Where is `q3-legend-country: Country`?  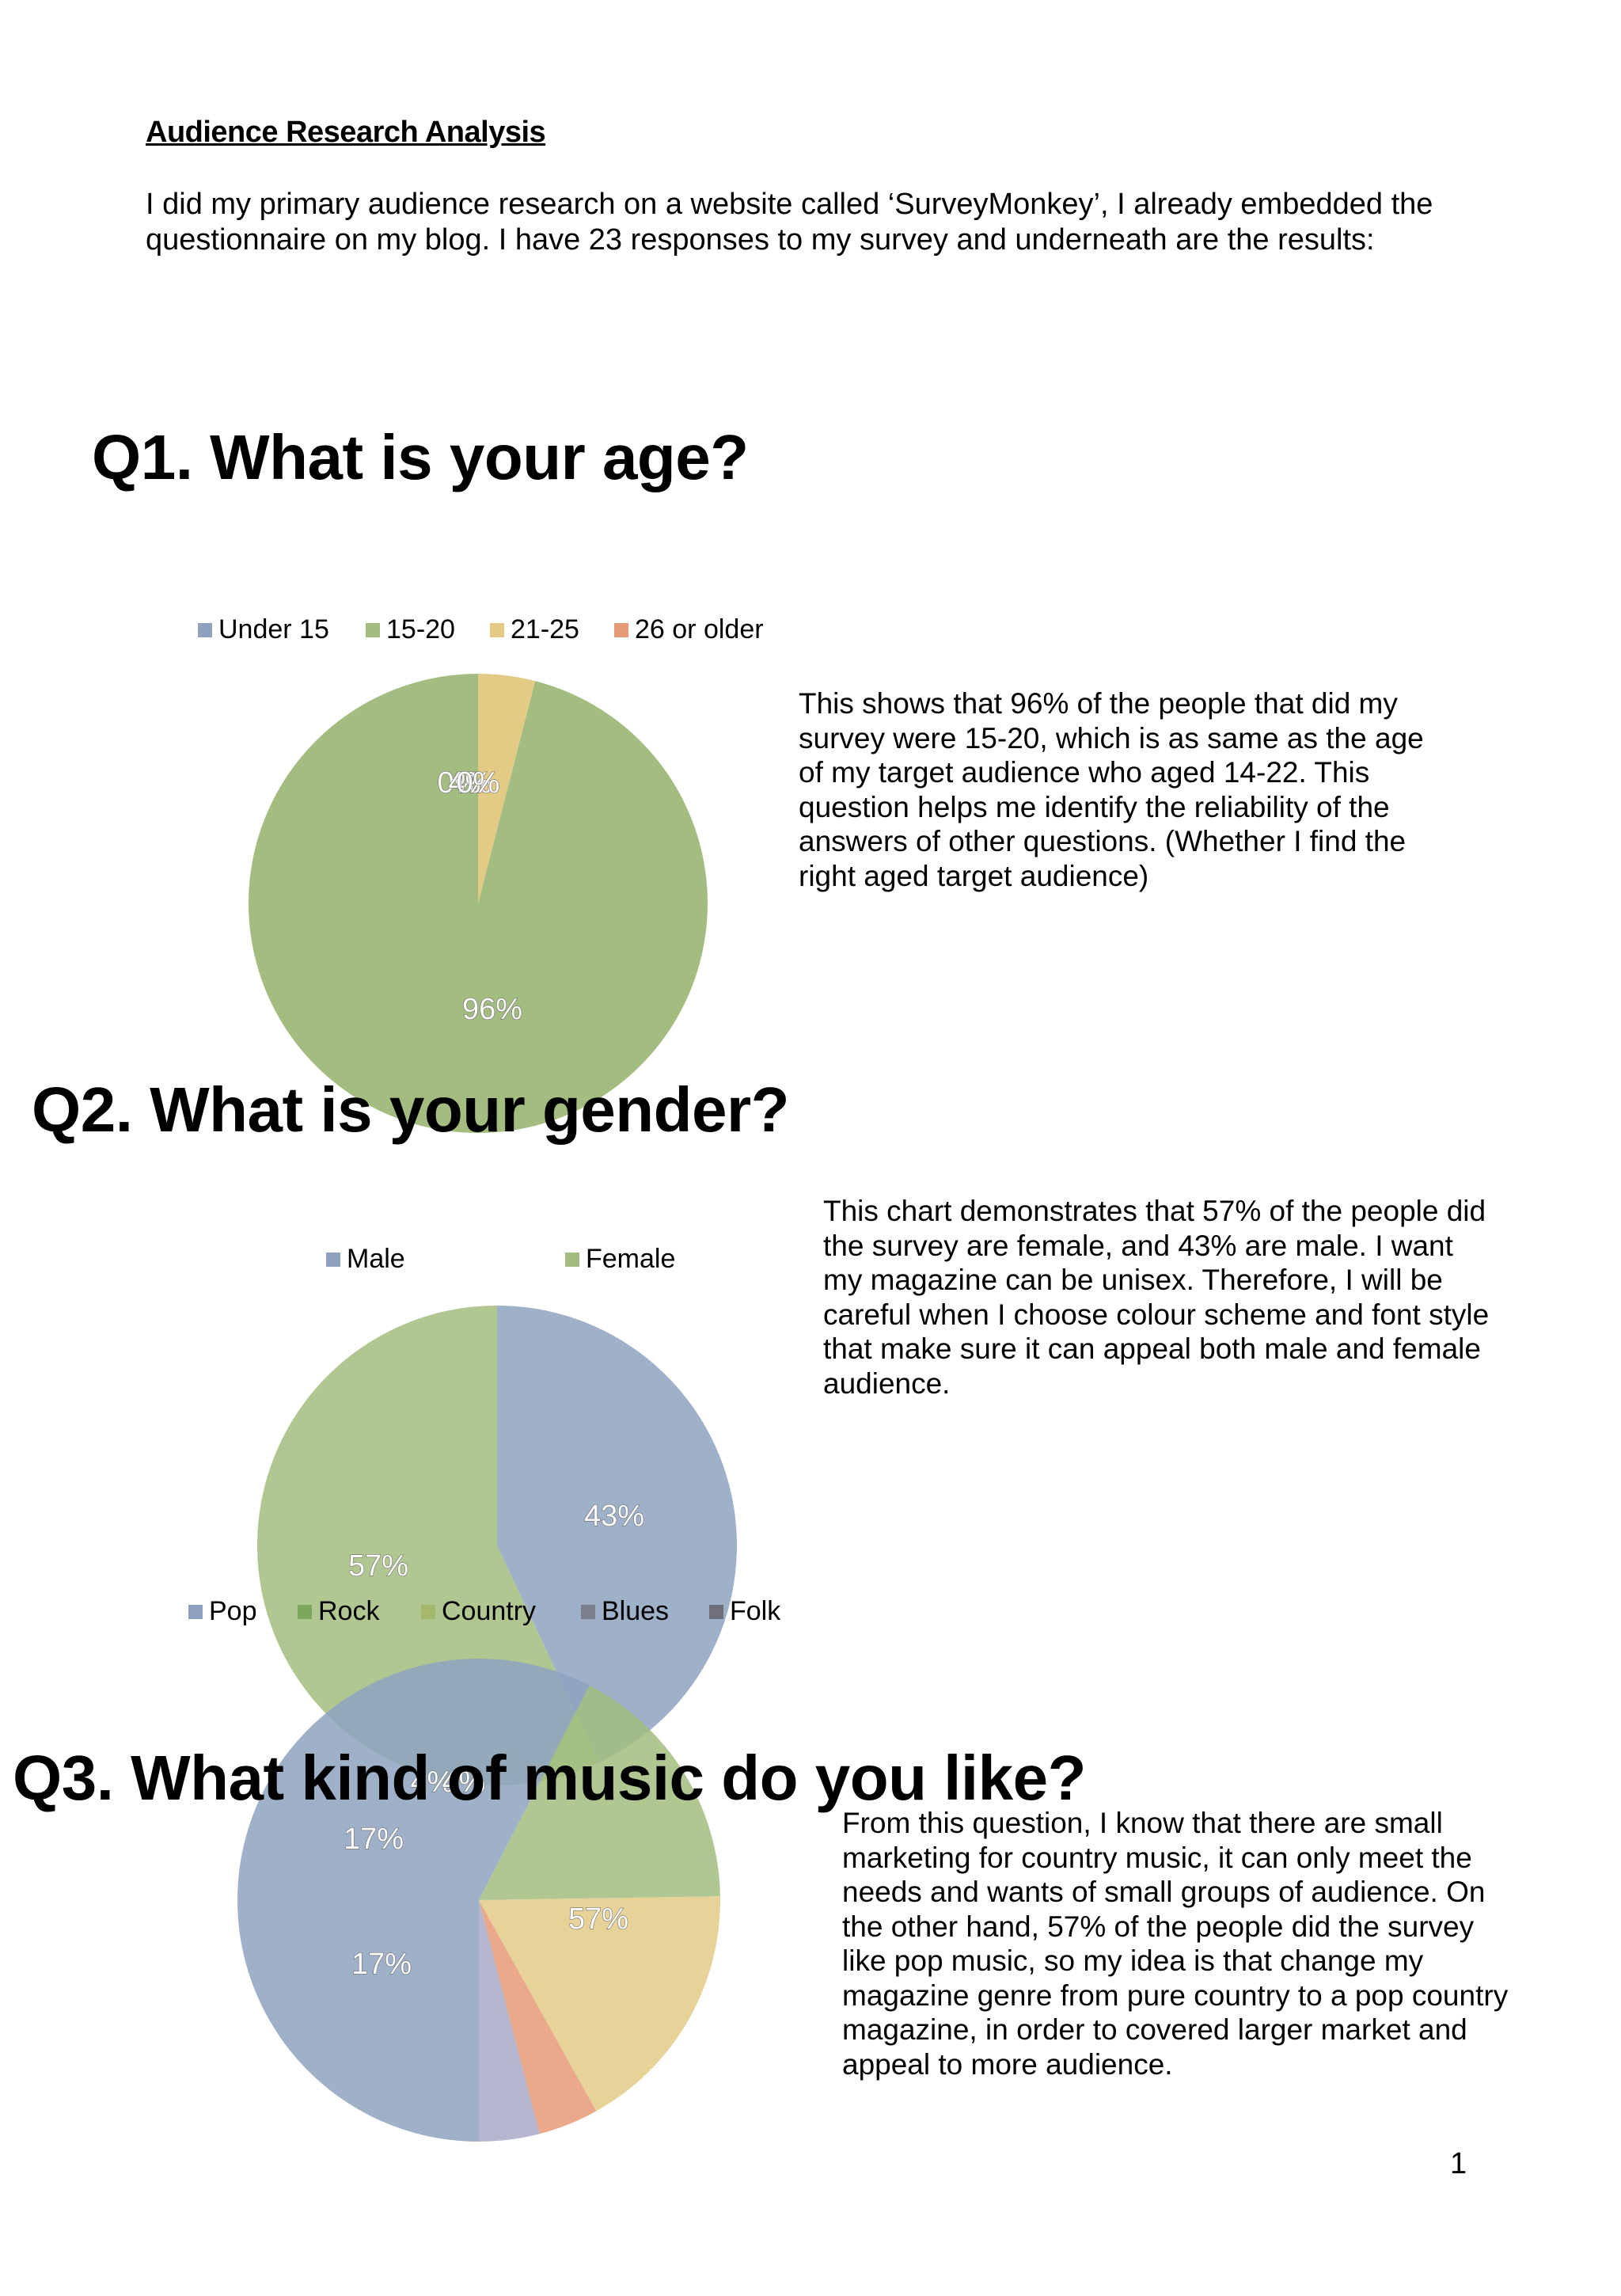 q3-legend-country: Country is located at coordinates (479, 1611).